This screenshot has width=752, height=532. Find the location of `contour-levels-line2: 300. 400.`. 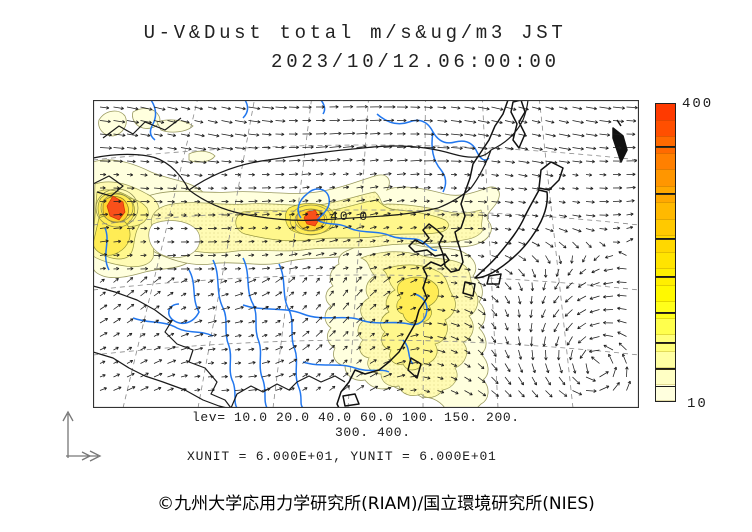

contour-levels-line2: 300. 400. is located at coordinates (373, 432).